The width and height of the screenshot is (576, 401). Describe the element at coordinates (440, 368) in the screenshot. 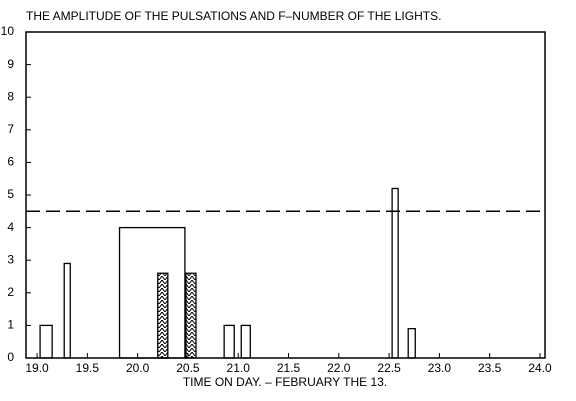

I see `x-tick-label: 23.0` at that location.